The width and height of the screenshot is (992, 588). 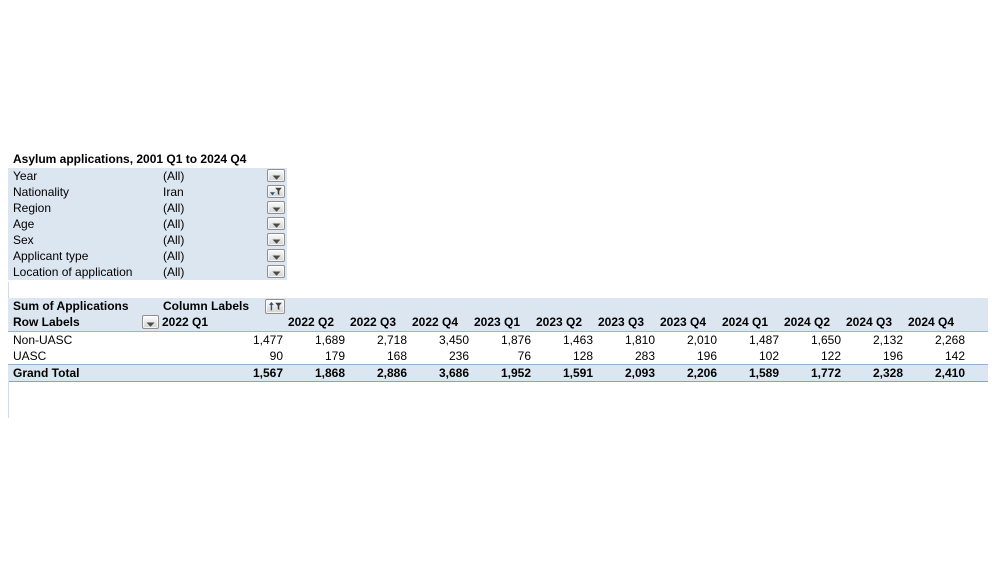 I want to click on pivot-column-header: 2022 Q1, so click(x=185, y=322).